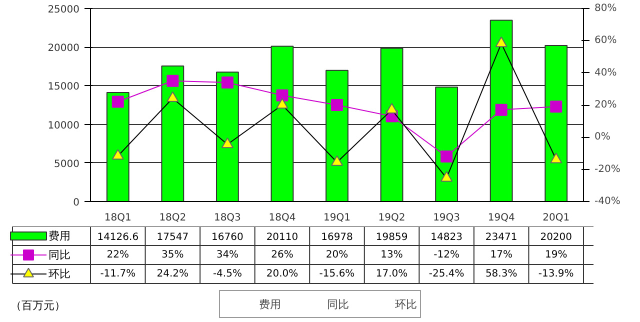  I want to click on data-label: 16978, so click(337, 237).